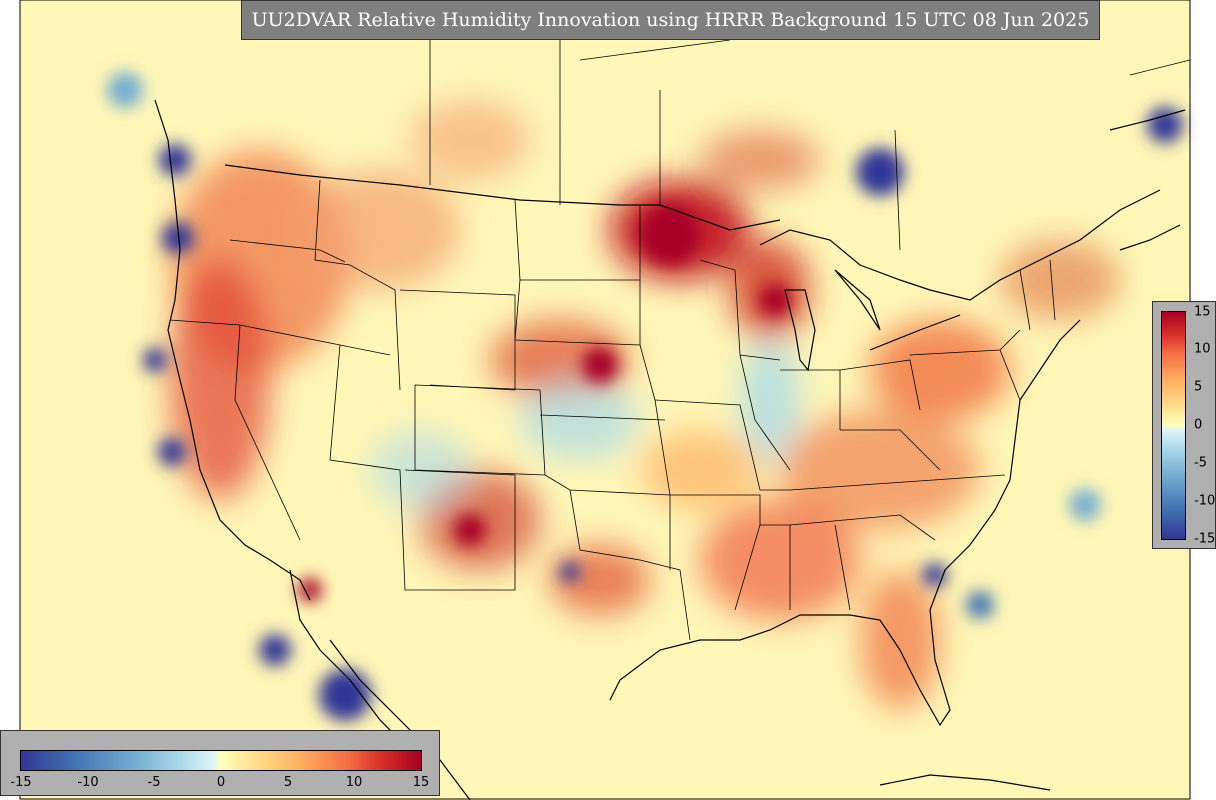 Image resolution: width=1216 pixels, height=800 pixels. What do you see at coordinates (421, 782) in the screenshot?
I see `colorbar-horizontal-tick: 15` at bounding box center [421, 782].